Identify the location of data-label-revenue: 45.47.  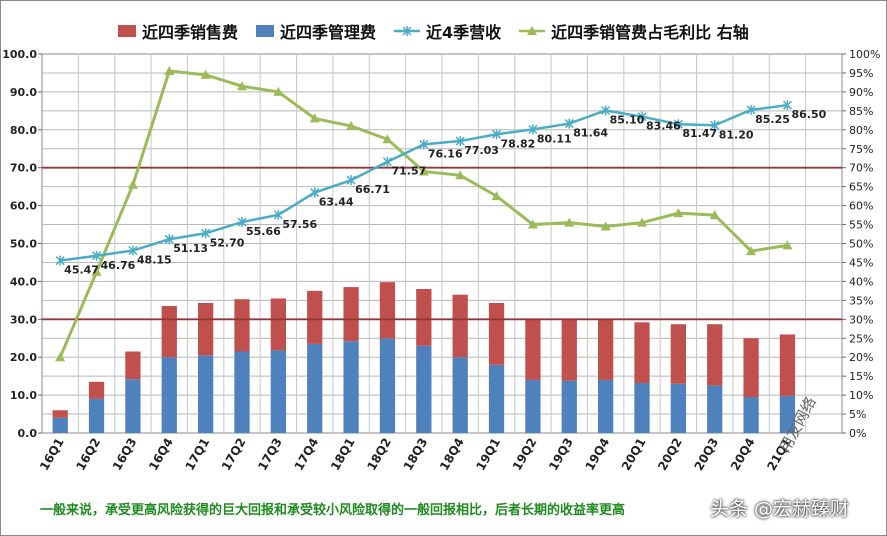
(81, 270).